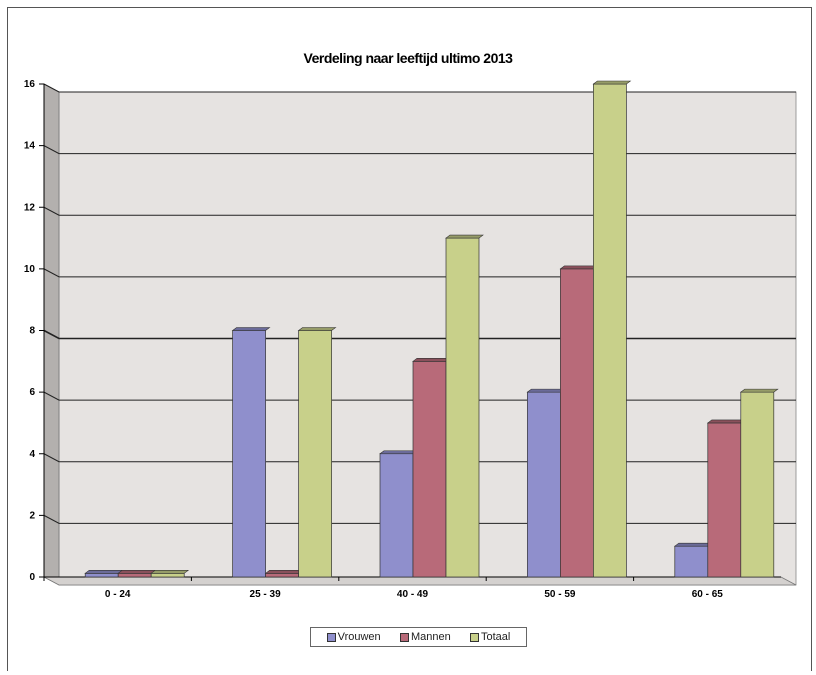  What do you see at coordinates (331, 637) in the screenshot?
I see `legend-swatch-vrouwen` at bounding box center [331, 637].